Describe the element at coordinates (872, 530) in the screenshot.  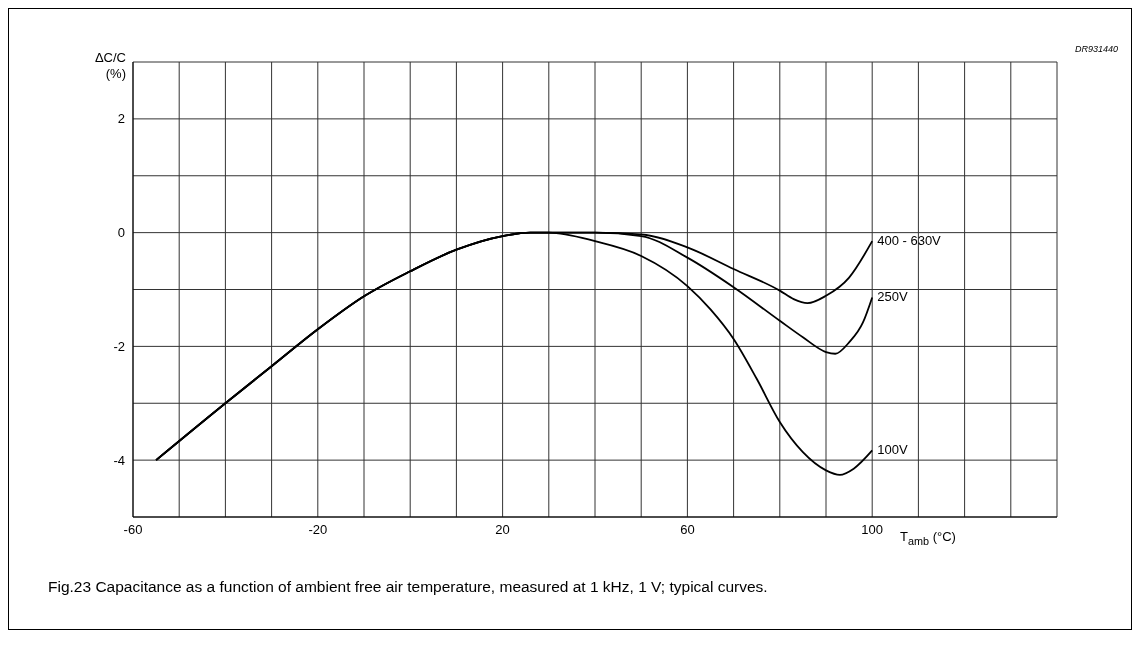
I see `x-tick-label: 100` at that location.